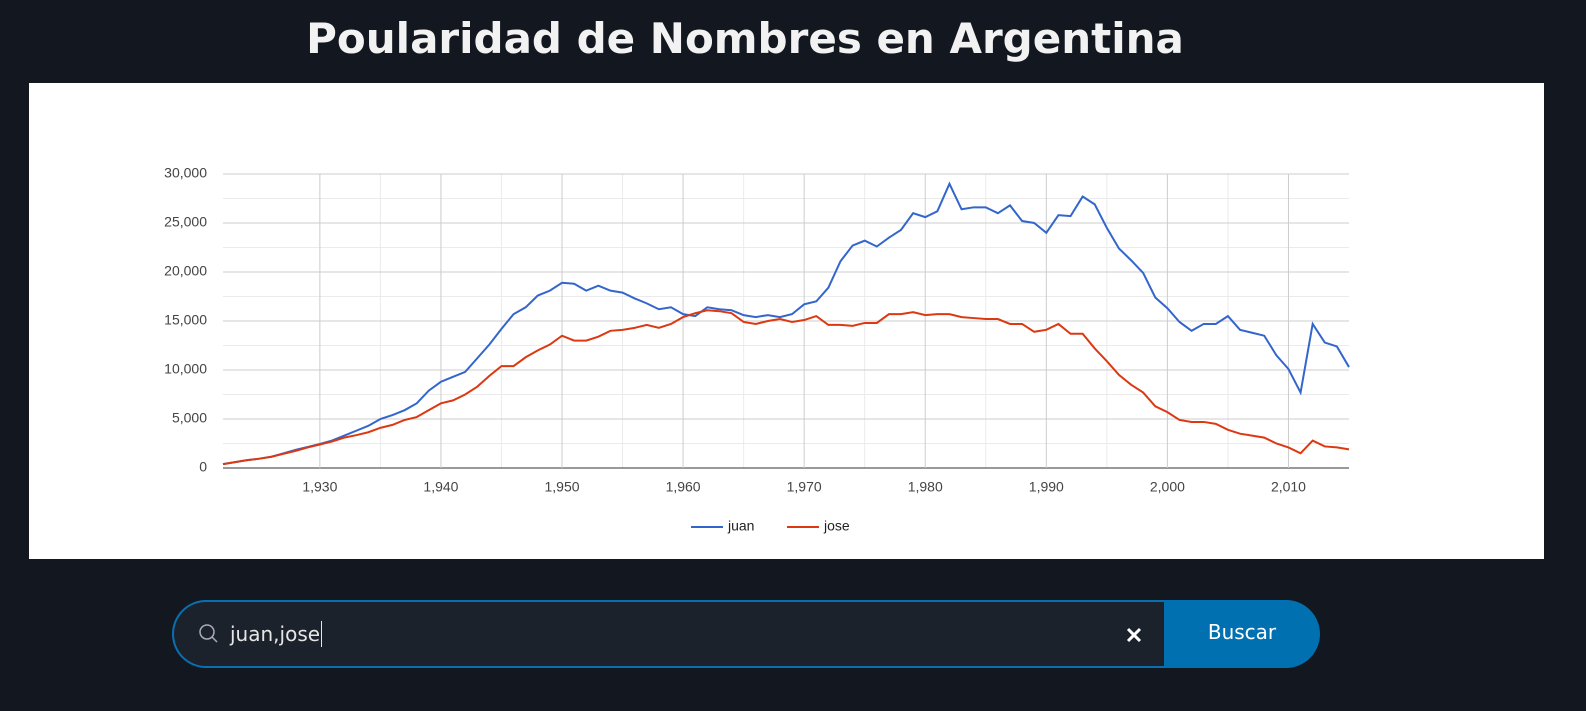 The width and height of the screenshot is (1586, 711). What do you see at coordinates (745, 38) in the screenshot?
I see `page-title: Poularidad de Nombres en Argentina` at bounding box center [745, 38].